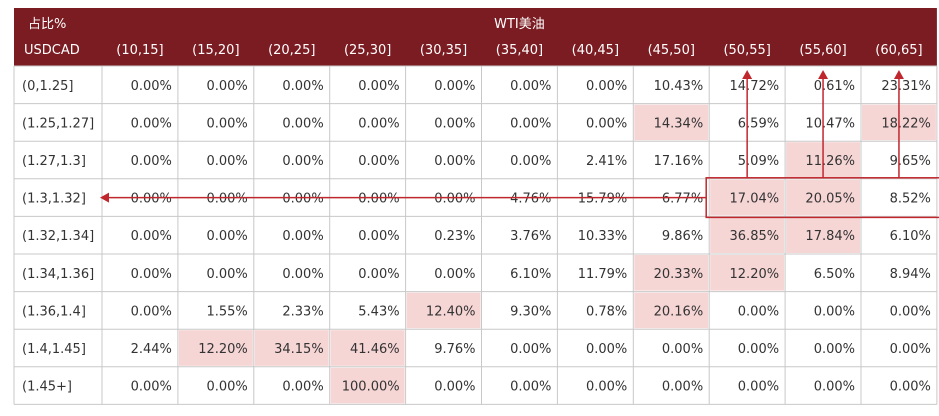 The height and width of the screenshot is (416, 939). Describe the element at coordinates (603, 199) in the screenshot. I see `cell-value: 15.79%` at that location.